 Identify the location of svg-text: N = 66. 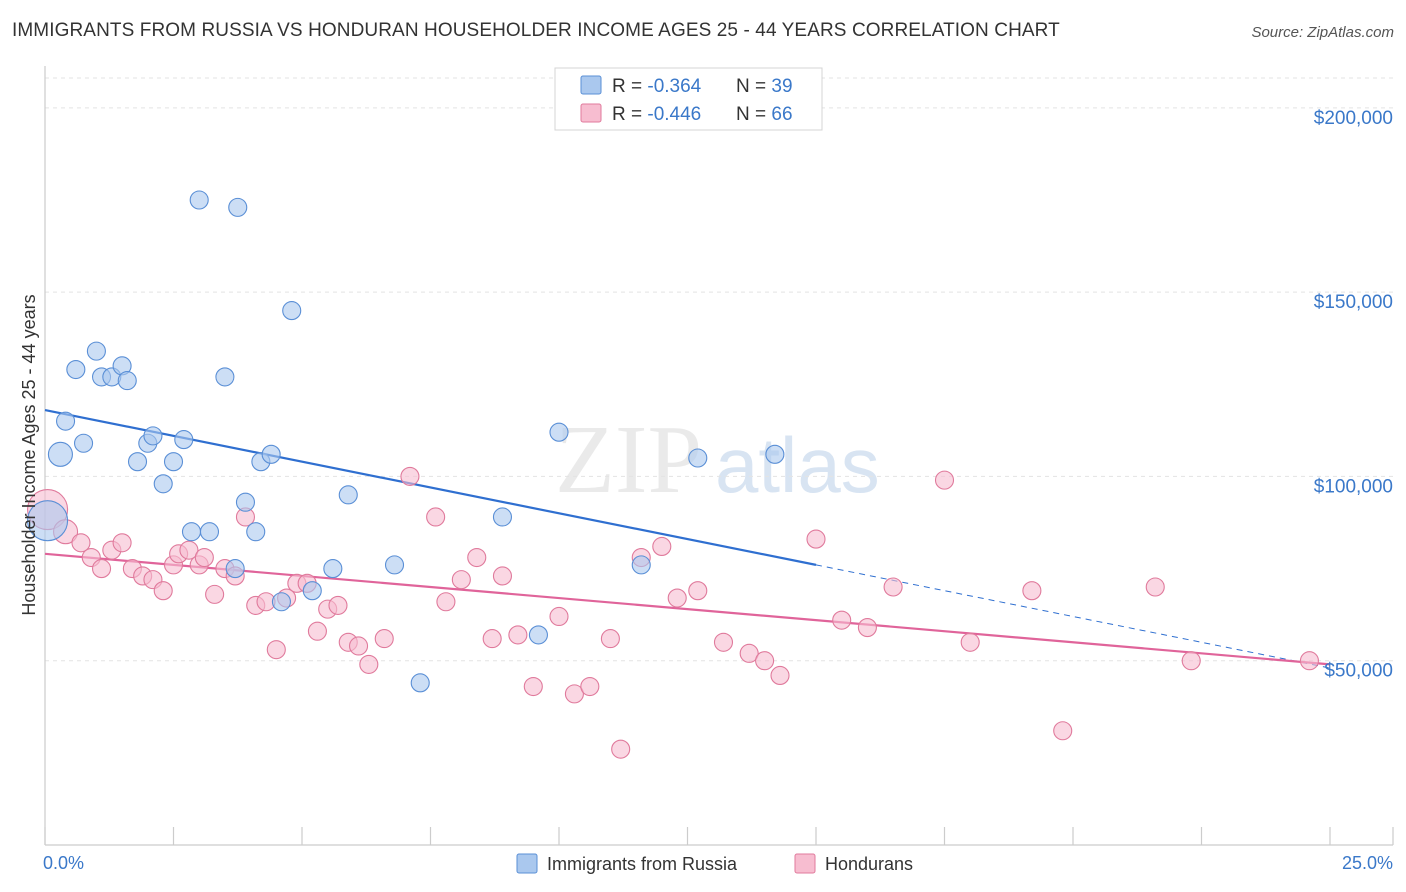
(764, 114).